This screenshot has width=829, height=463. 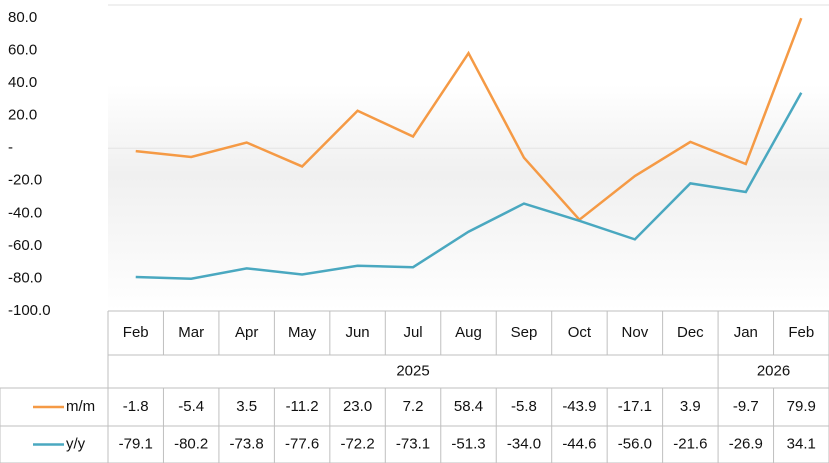 I want to click on table-value: -11.2, so click(x=302, y=406).